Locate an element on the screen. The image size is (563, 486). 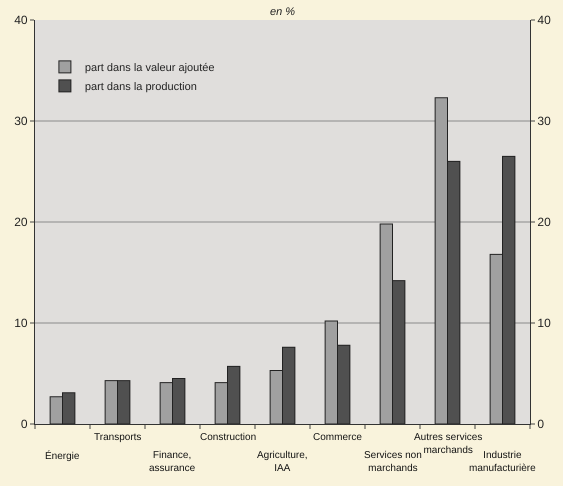
x-tick-label: Services non marchands is located at coordinates (393, 462).